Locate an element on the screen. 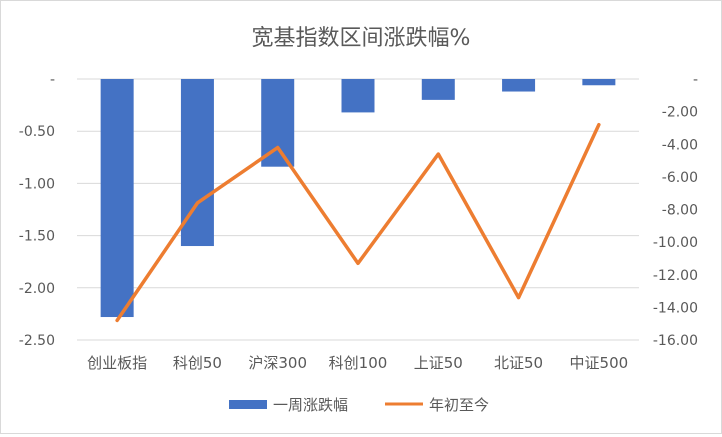  left-tick-label: -2.00 is located at coordinates (37, 289).